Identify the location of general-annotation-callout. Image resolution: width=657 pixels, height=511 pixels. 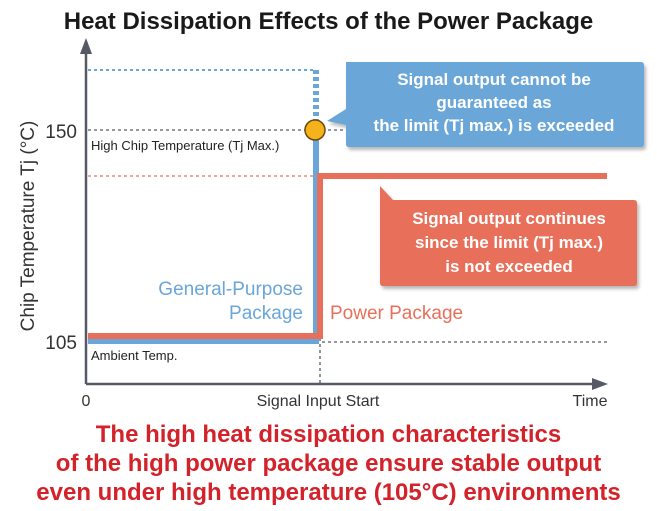
(485, 104).